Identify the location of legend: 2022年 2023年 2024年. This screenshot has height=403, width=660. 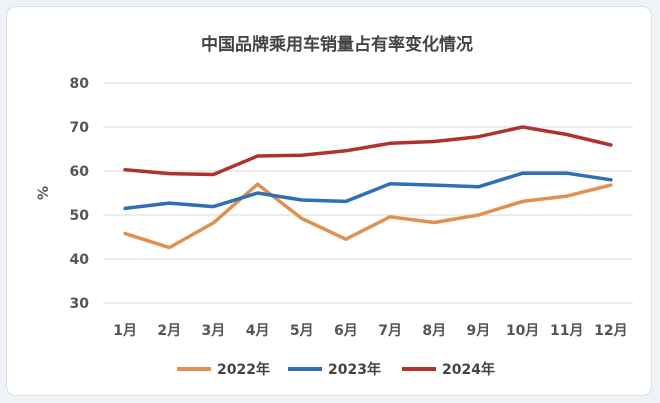
(336, 369).